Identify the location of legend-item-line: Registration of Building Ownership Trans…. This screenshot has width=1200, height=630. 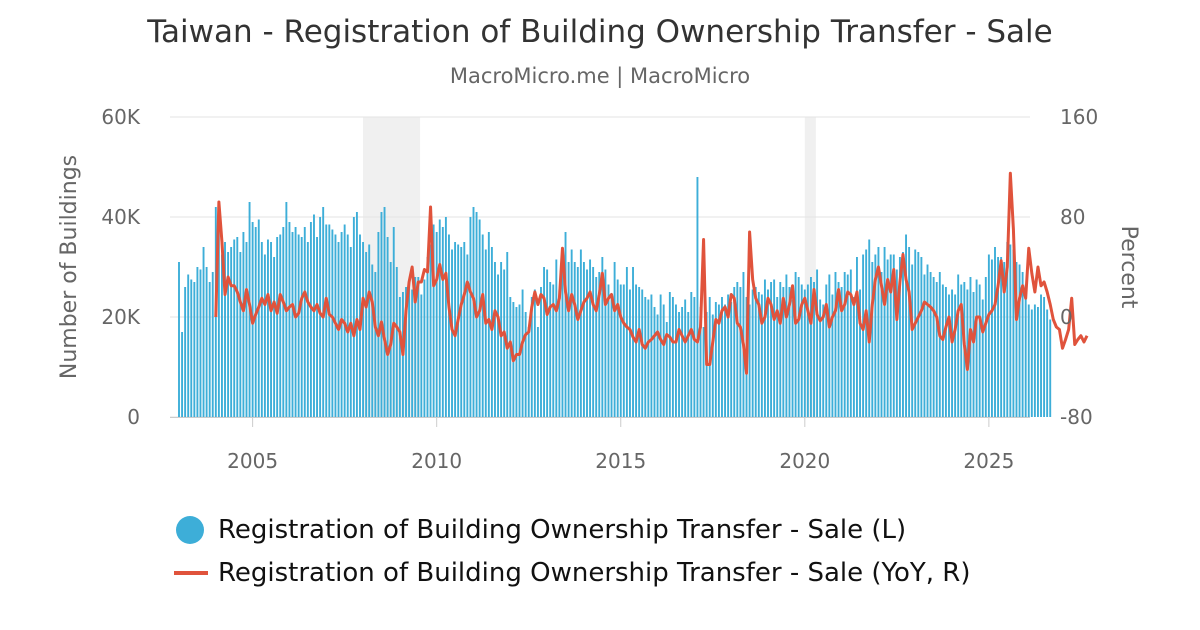
(572, 572).